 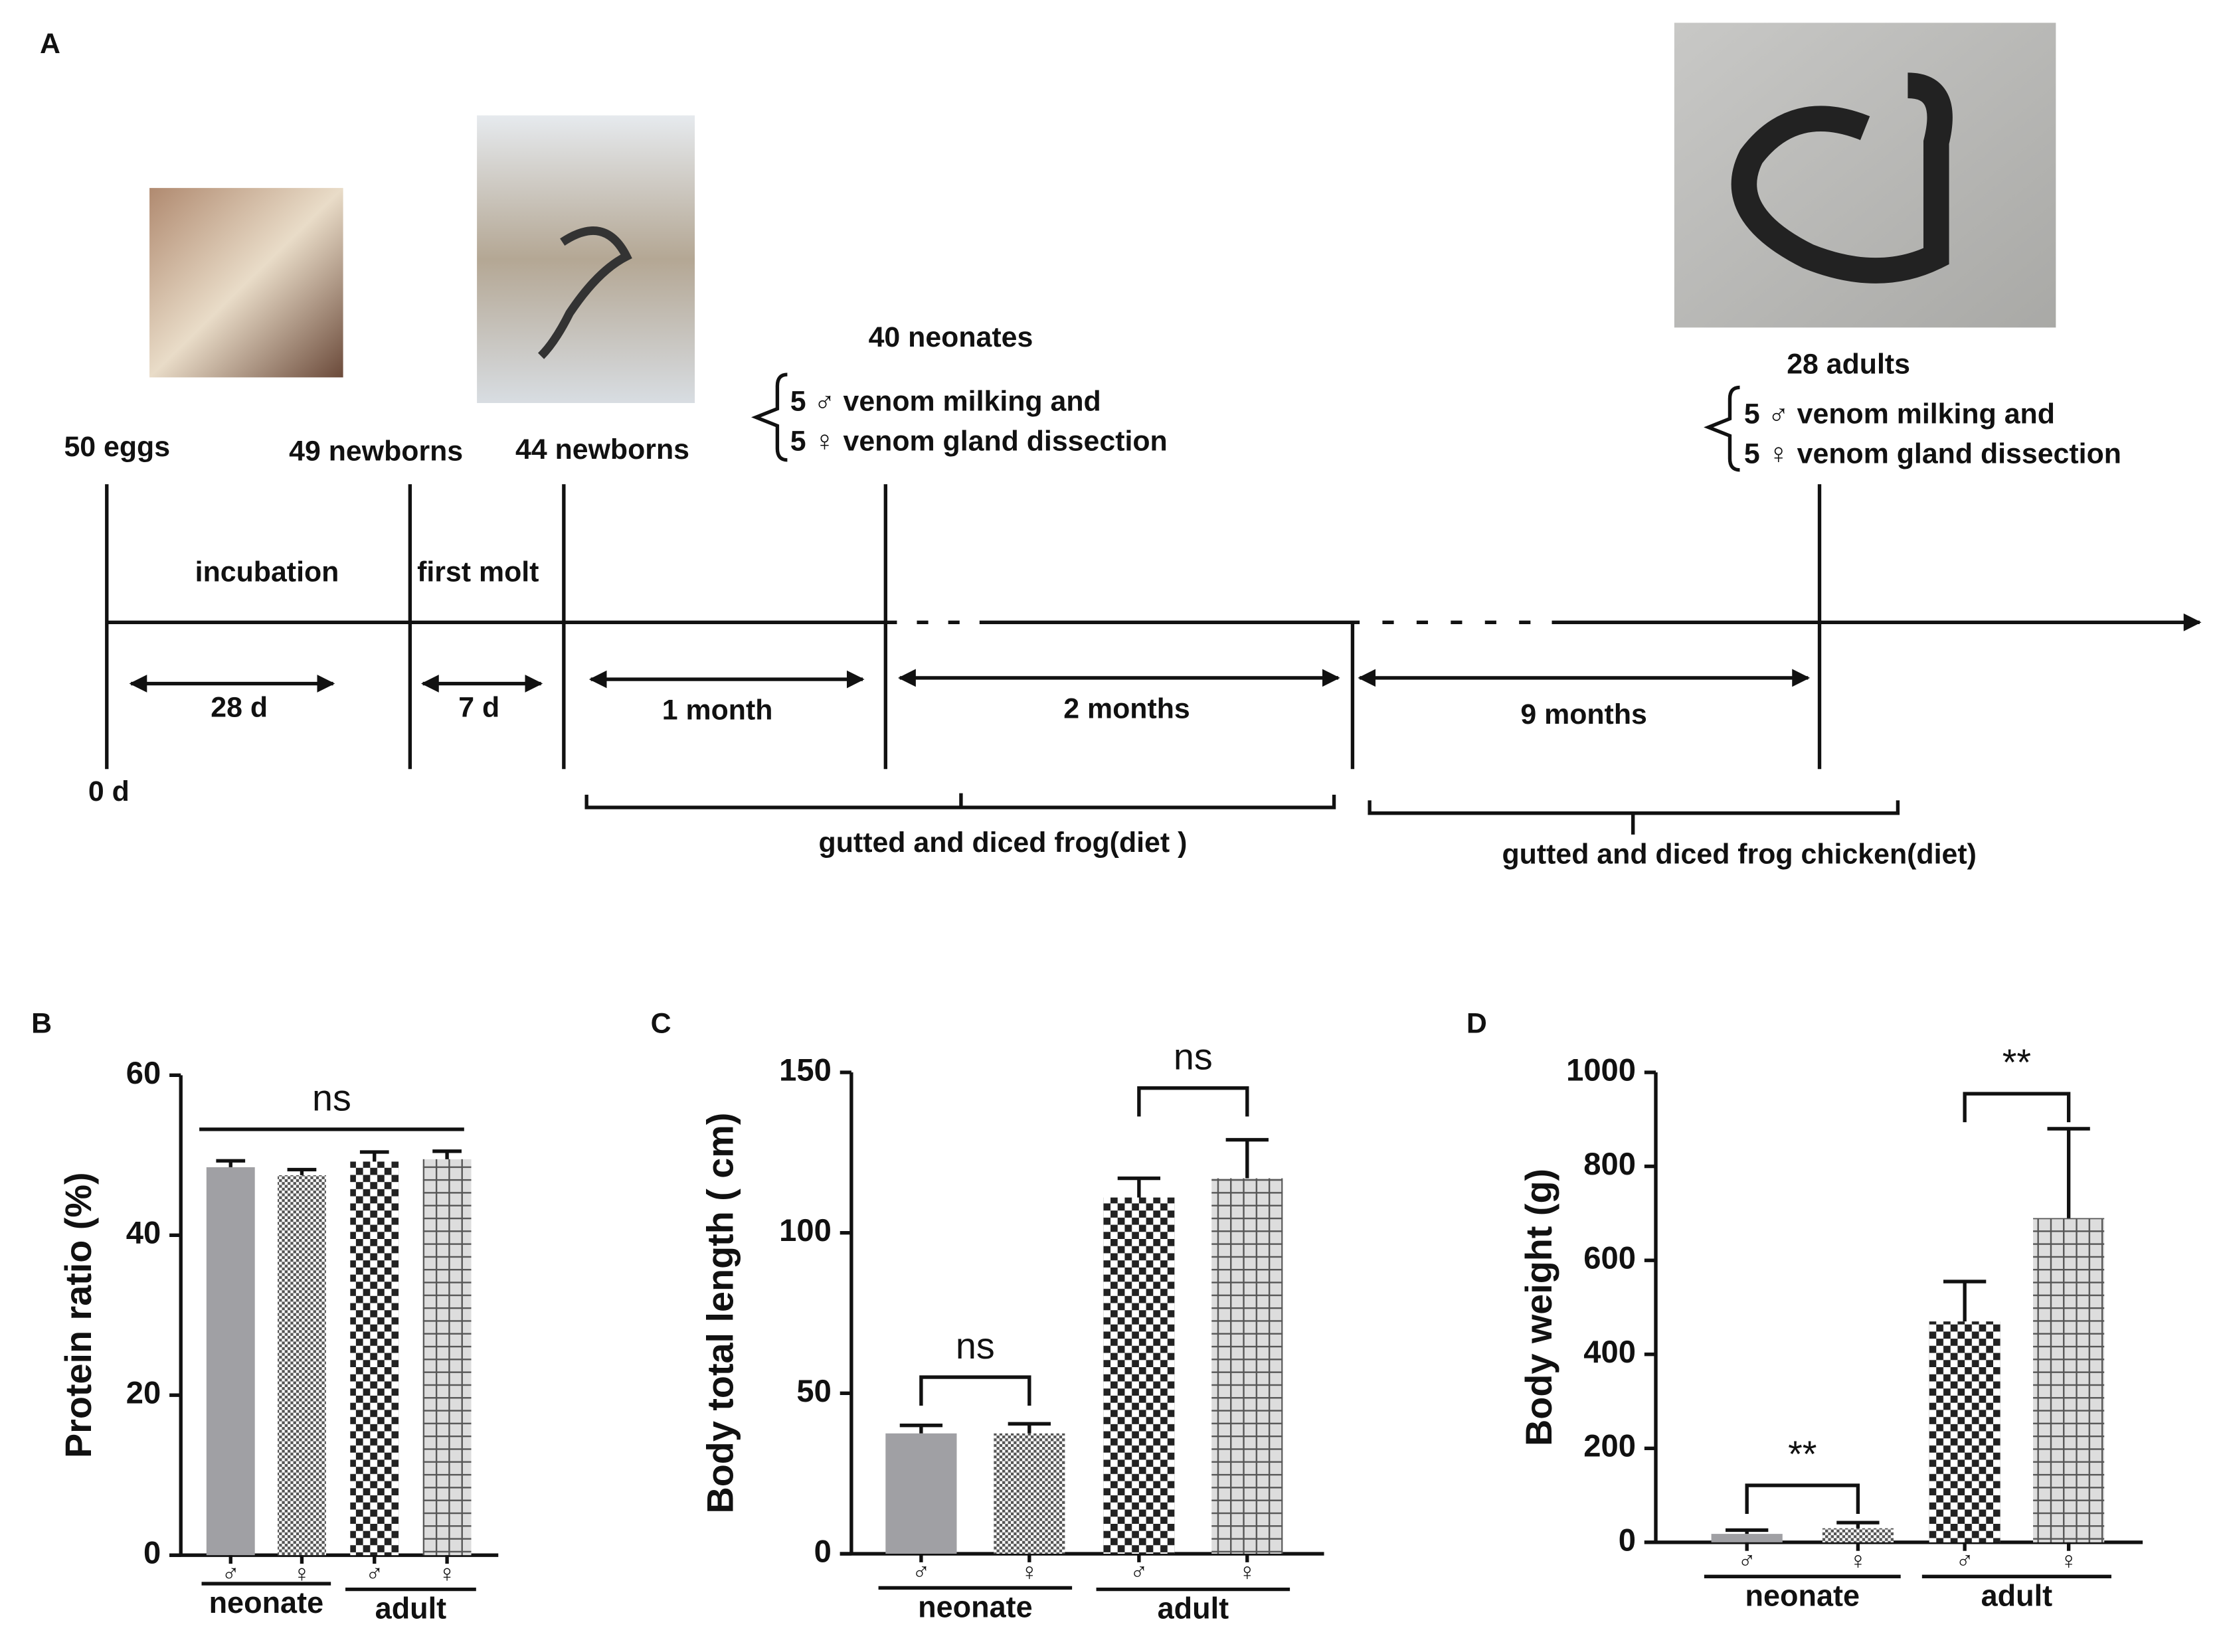 What do you see at coordinates (478, 572) in the screenshot?
I see `phase: first molt` at bounding box center [478, 572].